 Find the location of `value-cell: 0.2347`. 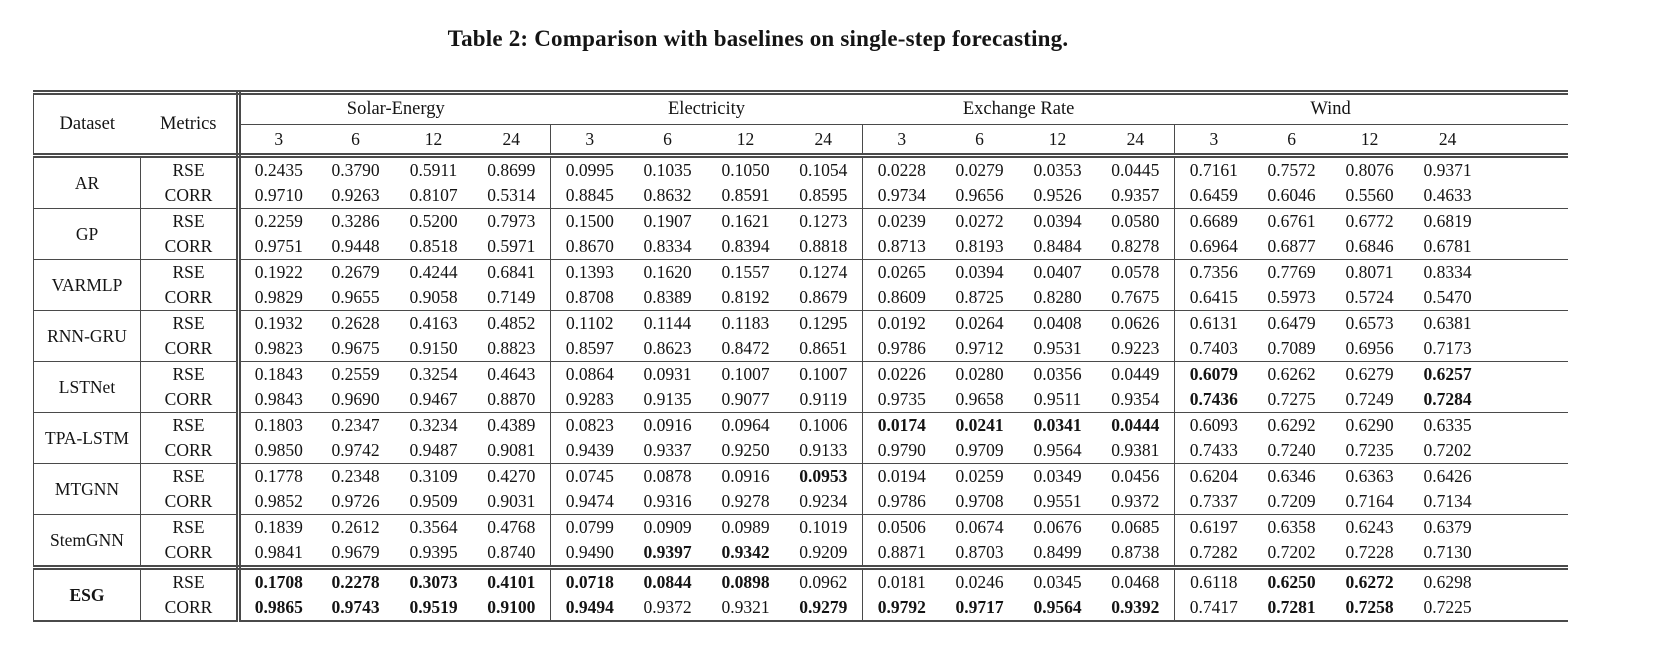

value-cell: 0.2347 is located at coordinates (355, 425).